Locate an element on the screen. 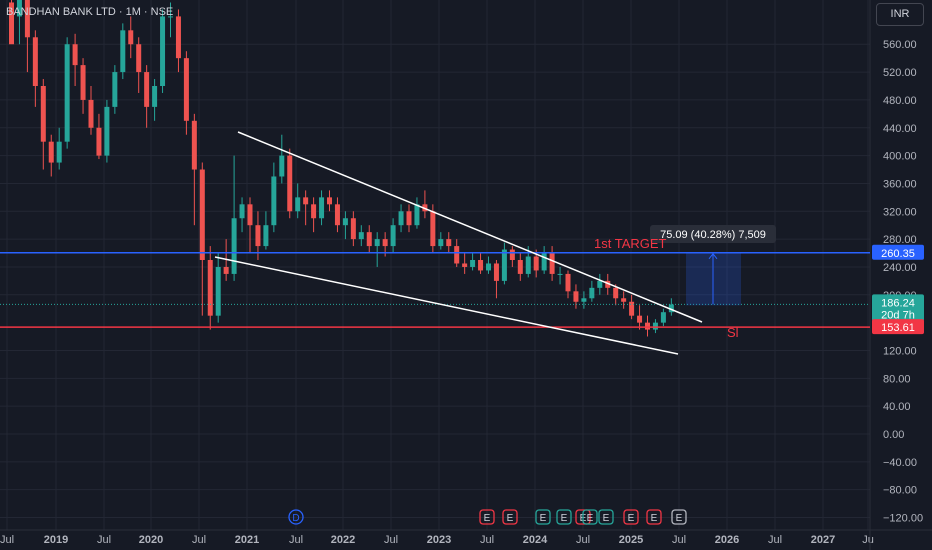 Image resolution: width=932 pixels, height=550 pixels. measure-label: 75.09 (40.28%) 7,509 is located at coordinates (713, 235).